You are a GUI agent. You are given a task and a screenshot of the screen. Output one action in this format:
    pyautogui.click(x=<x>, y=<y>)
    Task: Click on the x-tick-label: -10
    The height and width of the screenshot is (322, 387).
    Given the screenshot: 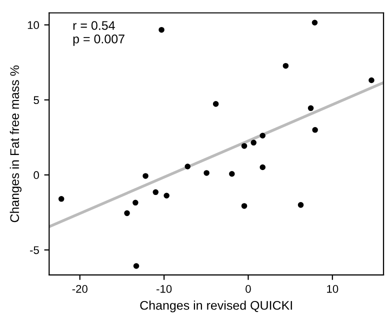 What is the action you would take?
    pyautogui.click(x=164, y=289)
    